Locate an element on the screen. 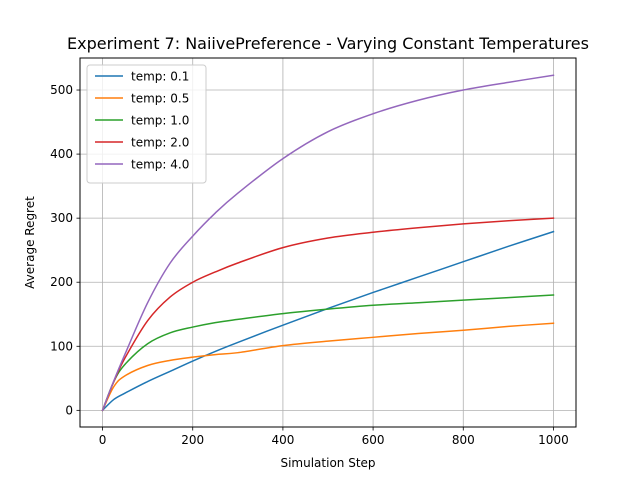 The width and height of the screenshot is (640, 484). y-tick-label: 300 is located at coordinates (61, 218).